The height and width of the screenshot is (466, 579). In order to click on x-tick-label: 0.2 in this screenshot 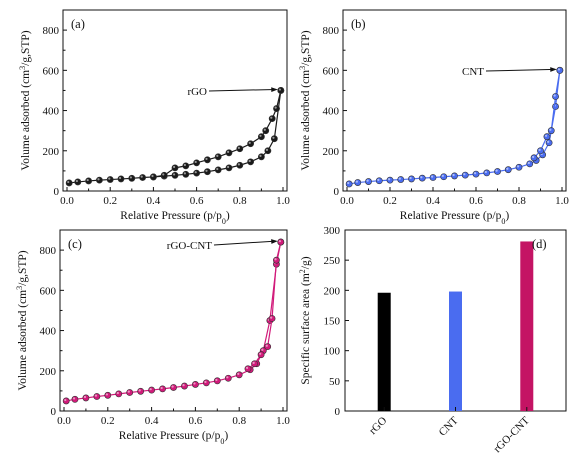, I will do `click(108, 421)`.